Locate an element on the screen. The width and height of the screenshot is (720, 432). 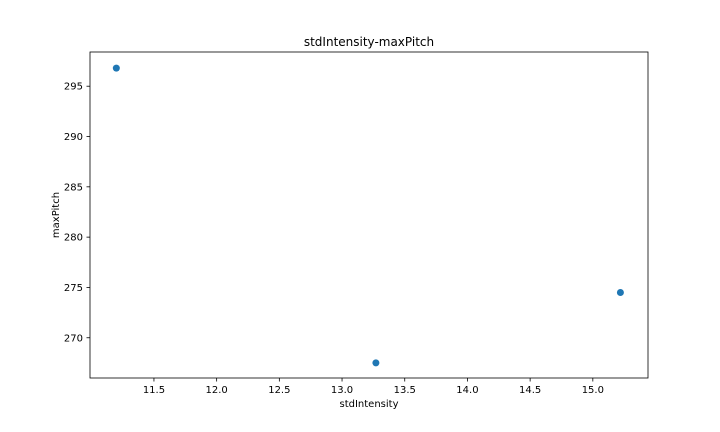
y-tick-label: 290 is located at coordinates (73, 137).